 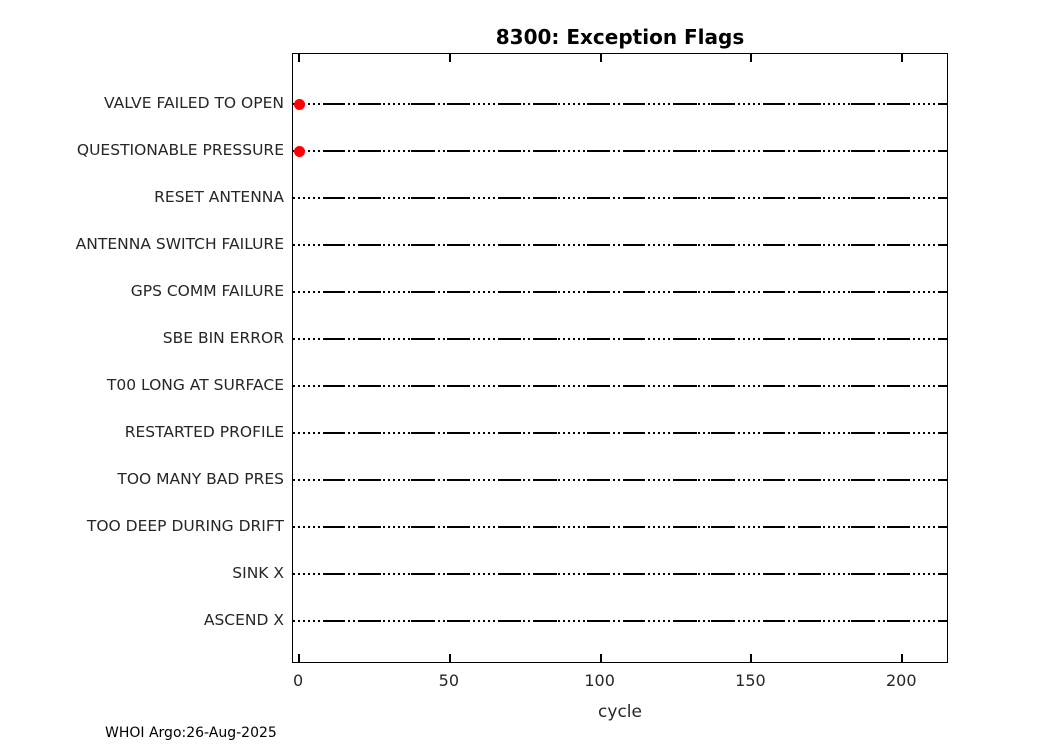 I want to click on category-label: ASCEND X, so click(x=243, y=620).